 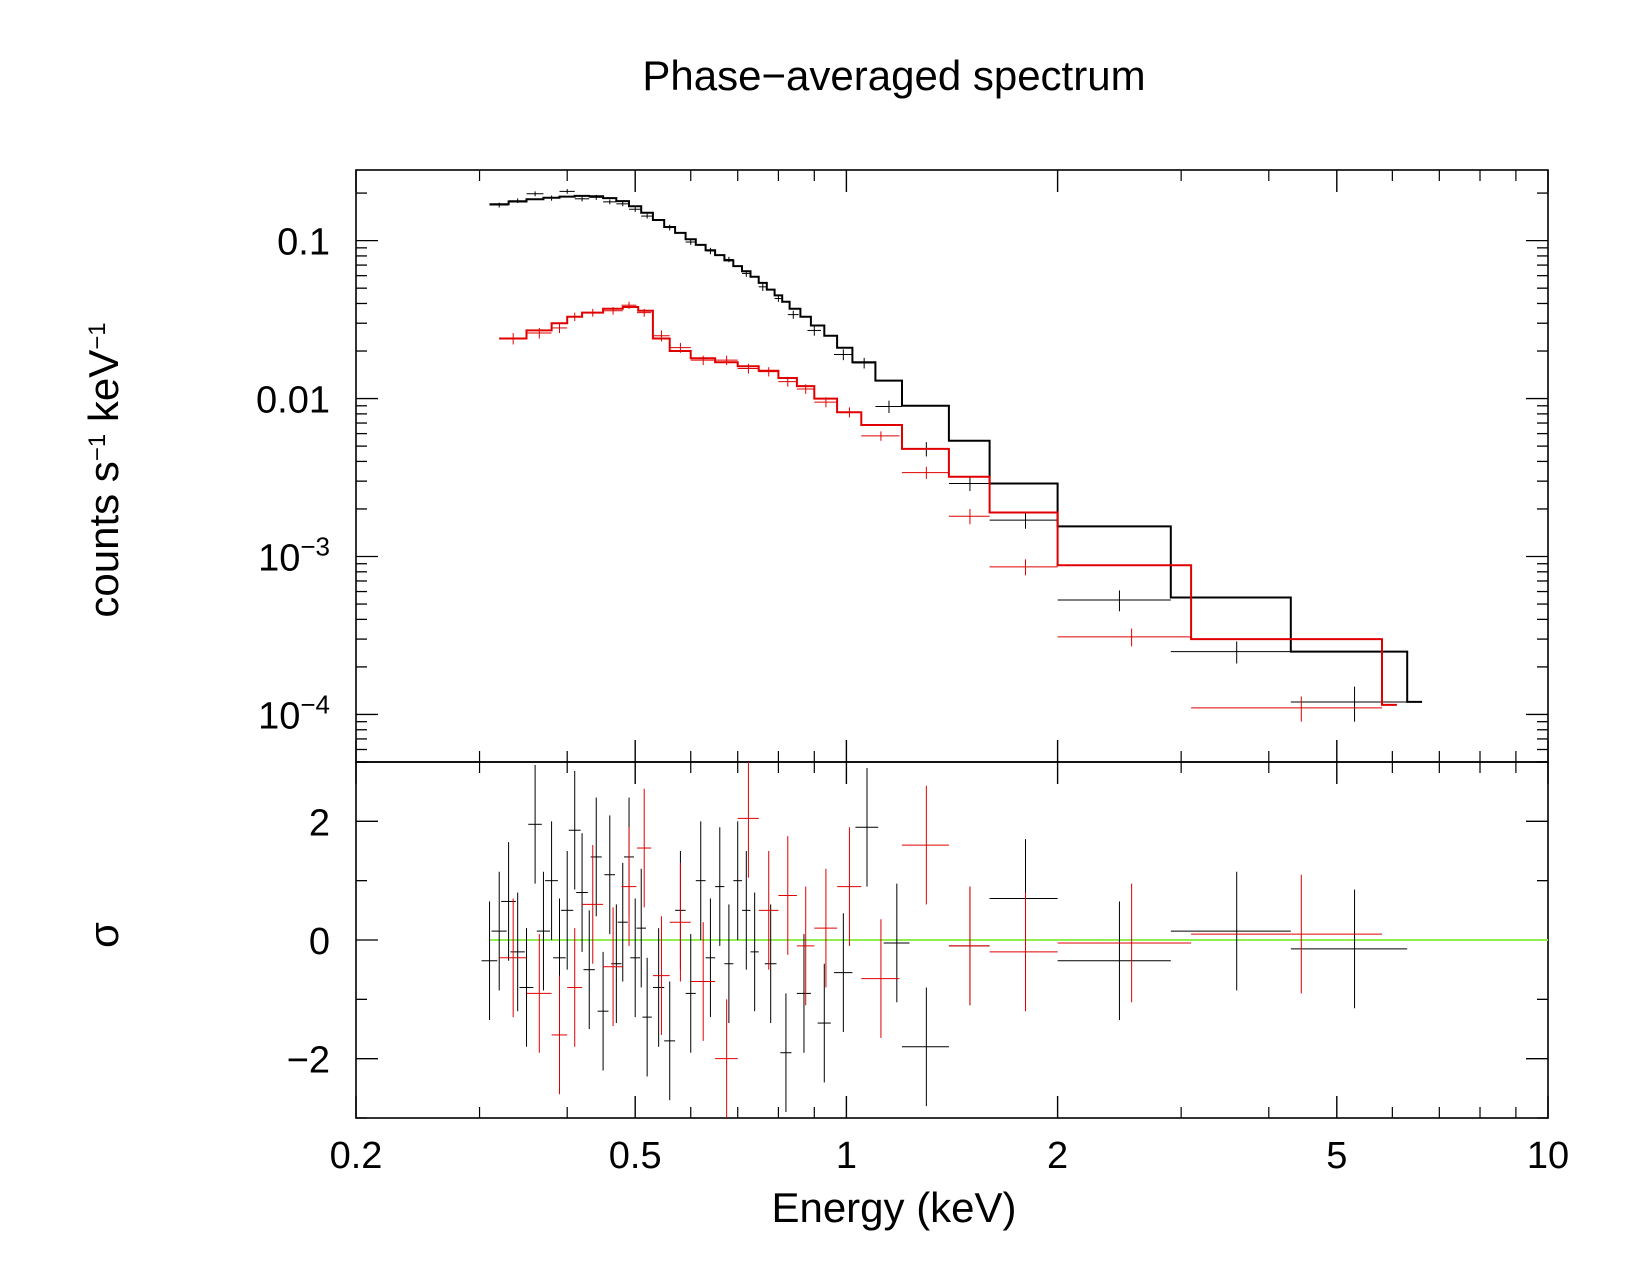 What do you see at coordinates (103, 539) in the screenshot?
I see `y-label-main: counts s` at bounding box center [103, 539].